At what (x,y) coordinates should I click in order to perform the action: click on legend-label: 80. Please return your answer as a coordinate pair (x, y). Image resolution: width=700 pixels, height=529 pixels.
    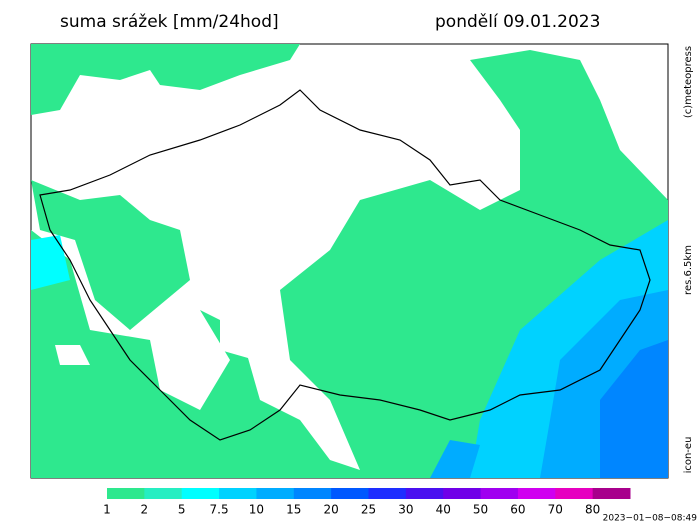
    Looking at the image, I should click on (592, 510).